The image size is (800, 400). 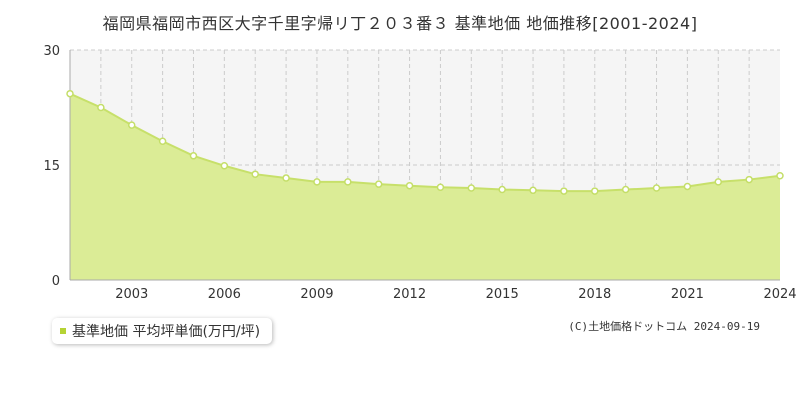 What do you see at coordinates (131, 294) in the screenshot?
I see `x-tick-label: 2003` at bounding box center [131, 294].